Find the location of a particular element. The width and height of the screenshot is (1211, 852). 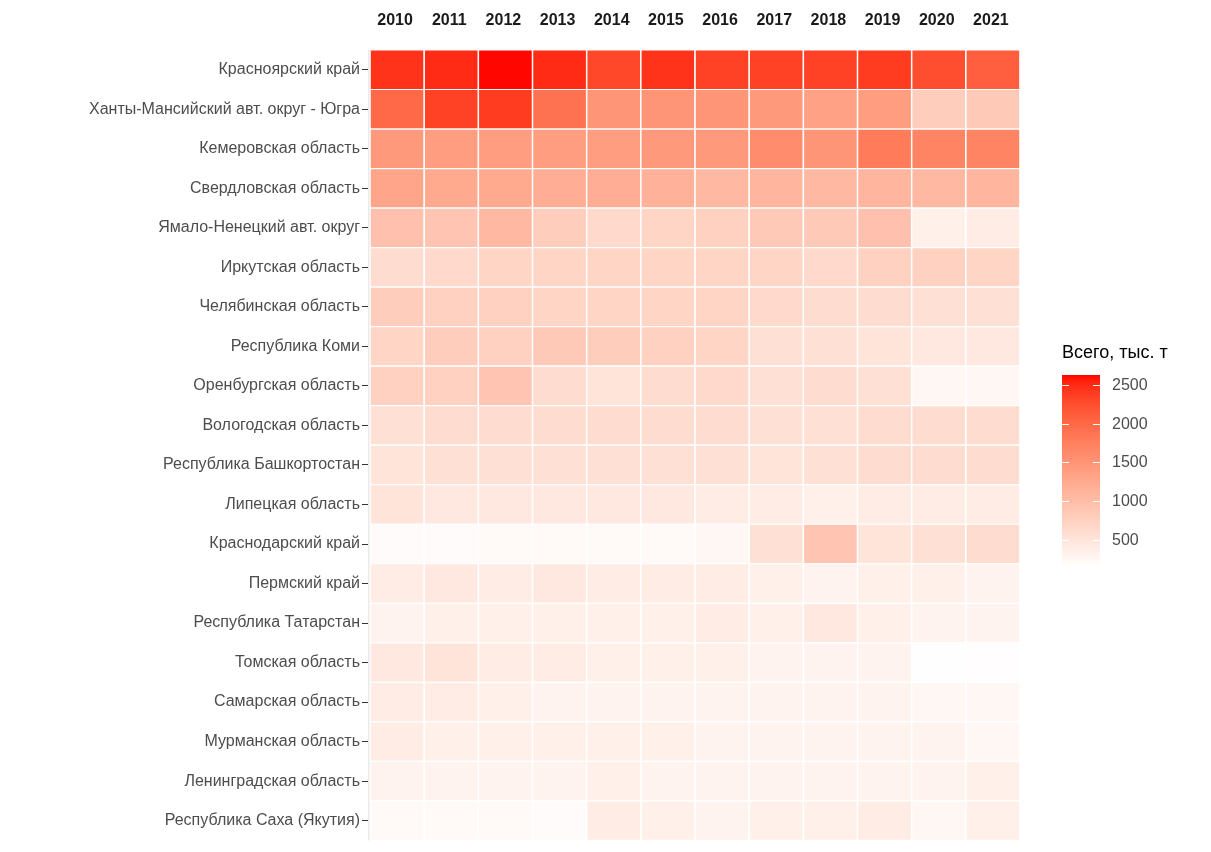

y-tick-label: Свердловская область is located at coordinates (275, 187).